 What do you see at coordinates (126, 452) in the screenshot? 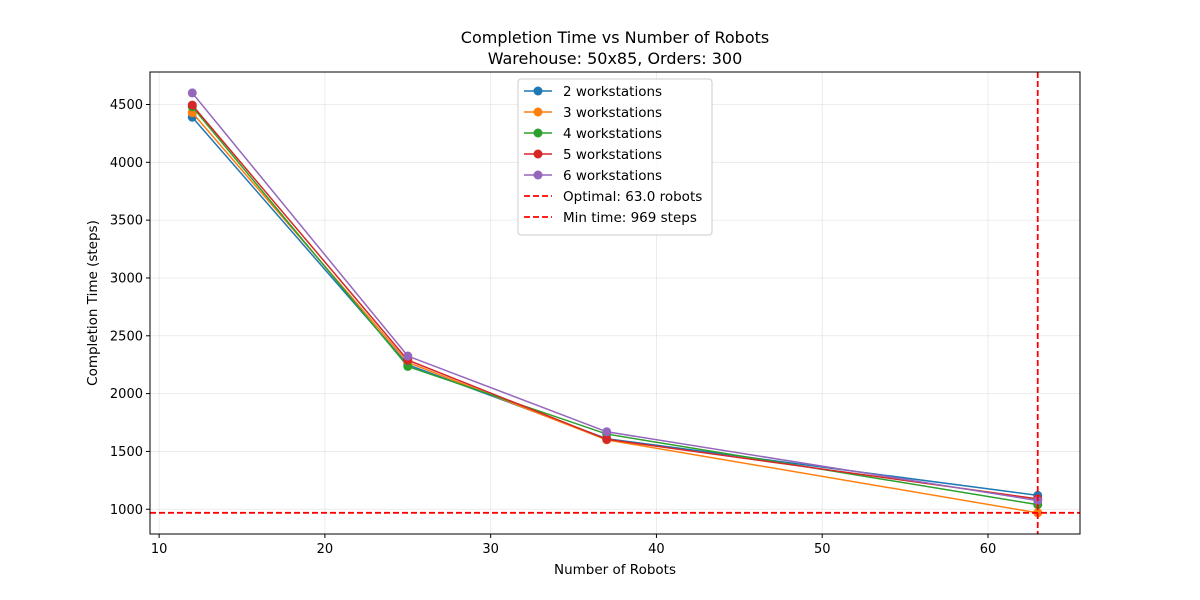
I see `y-tick-label: 1500` at bounding box center [126, 452].